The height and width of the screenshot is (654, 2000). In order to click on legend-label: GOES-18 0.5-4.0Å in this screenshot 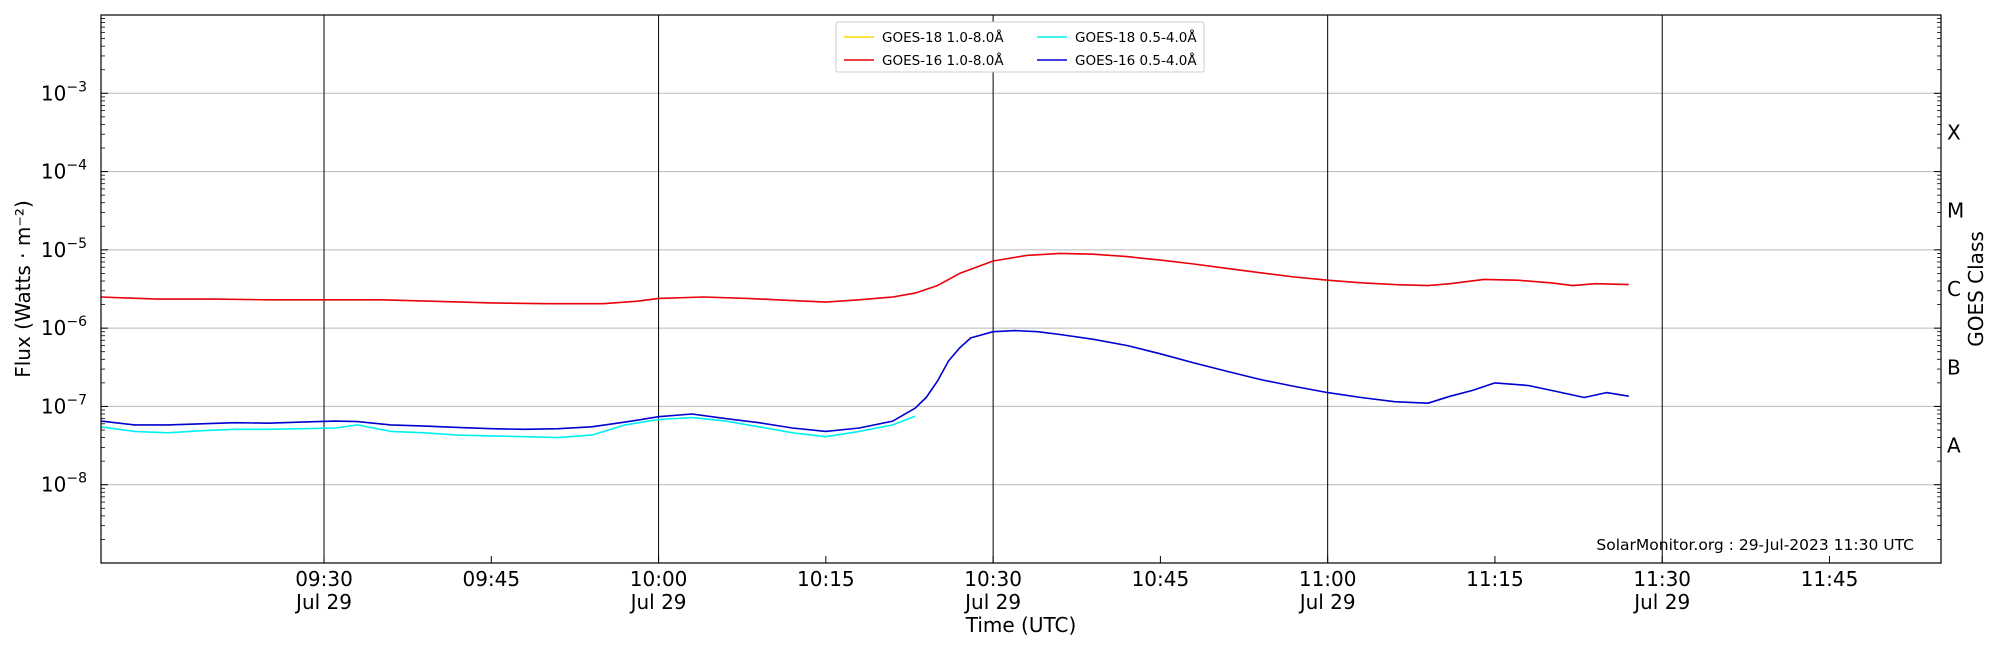, I will do `click(1136, 37)`.